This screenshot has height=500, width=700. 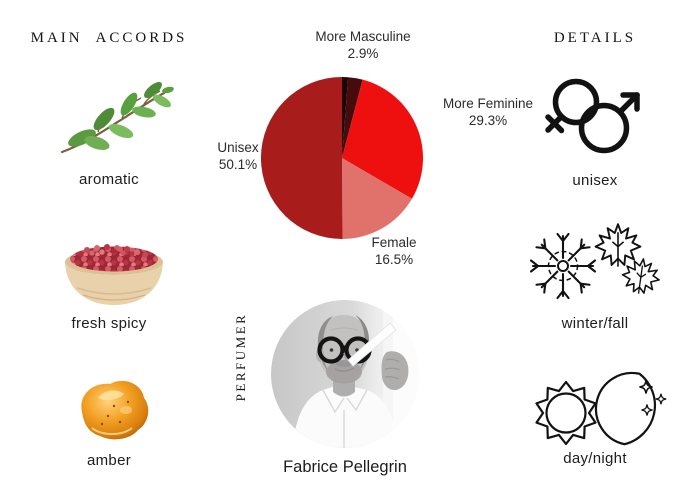 I want to click on sun-moon-icon, so click(x=601, y=409).